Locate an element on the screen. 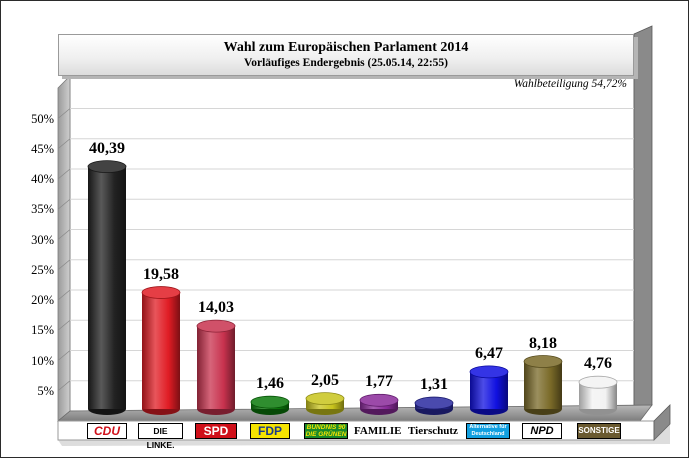 Image resolution: width=689 pixels, height=458 pixels. value-label: 8,18 is located at coordinates (543, 343).